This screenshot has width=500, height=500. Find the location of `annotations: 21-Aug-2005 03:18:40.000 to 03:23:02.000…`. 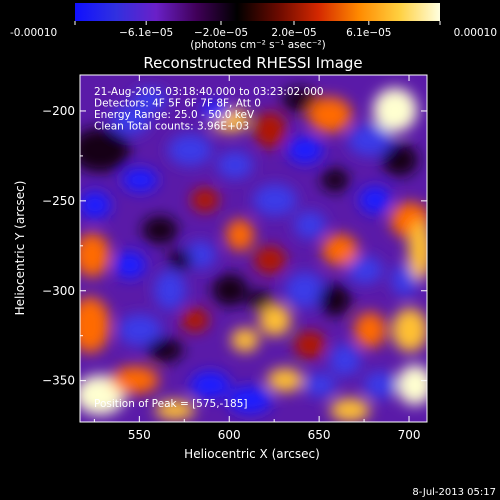

annotations: 21-Aug-2005 03:18:40.000 to 03:23:02.000… is located at coordinates (209, 109).